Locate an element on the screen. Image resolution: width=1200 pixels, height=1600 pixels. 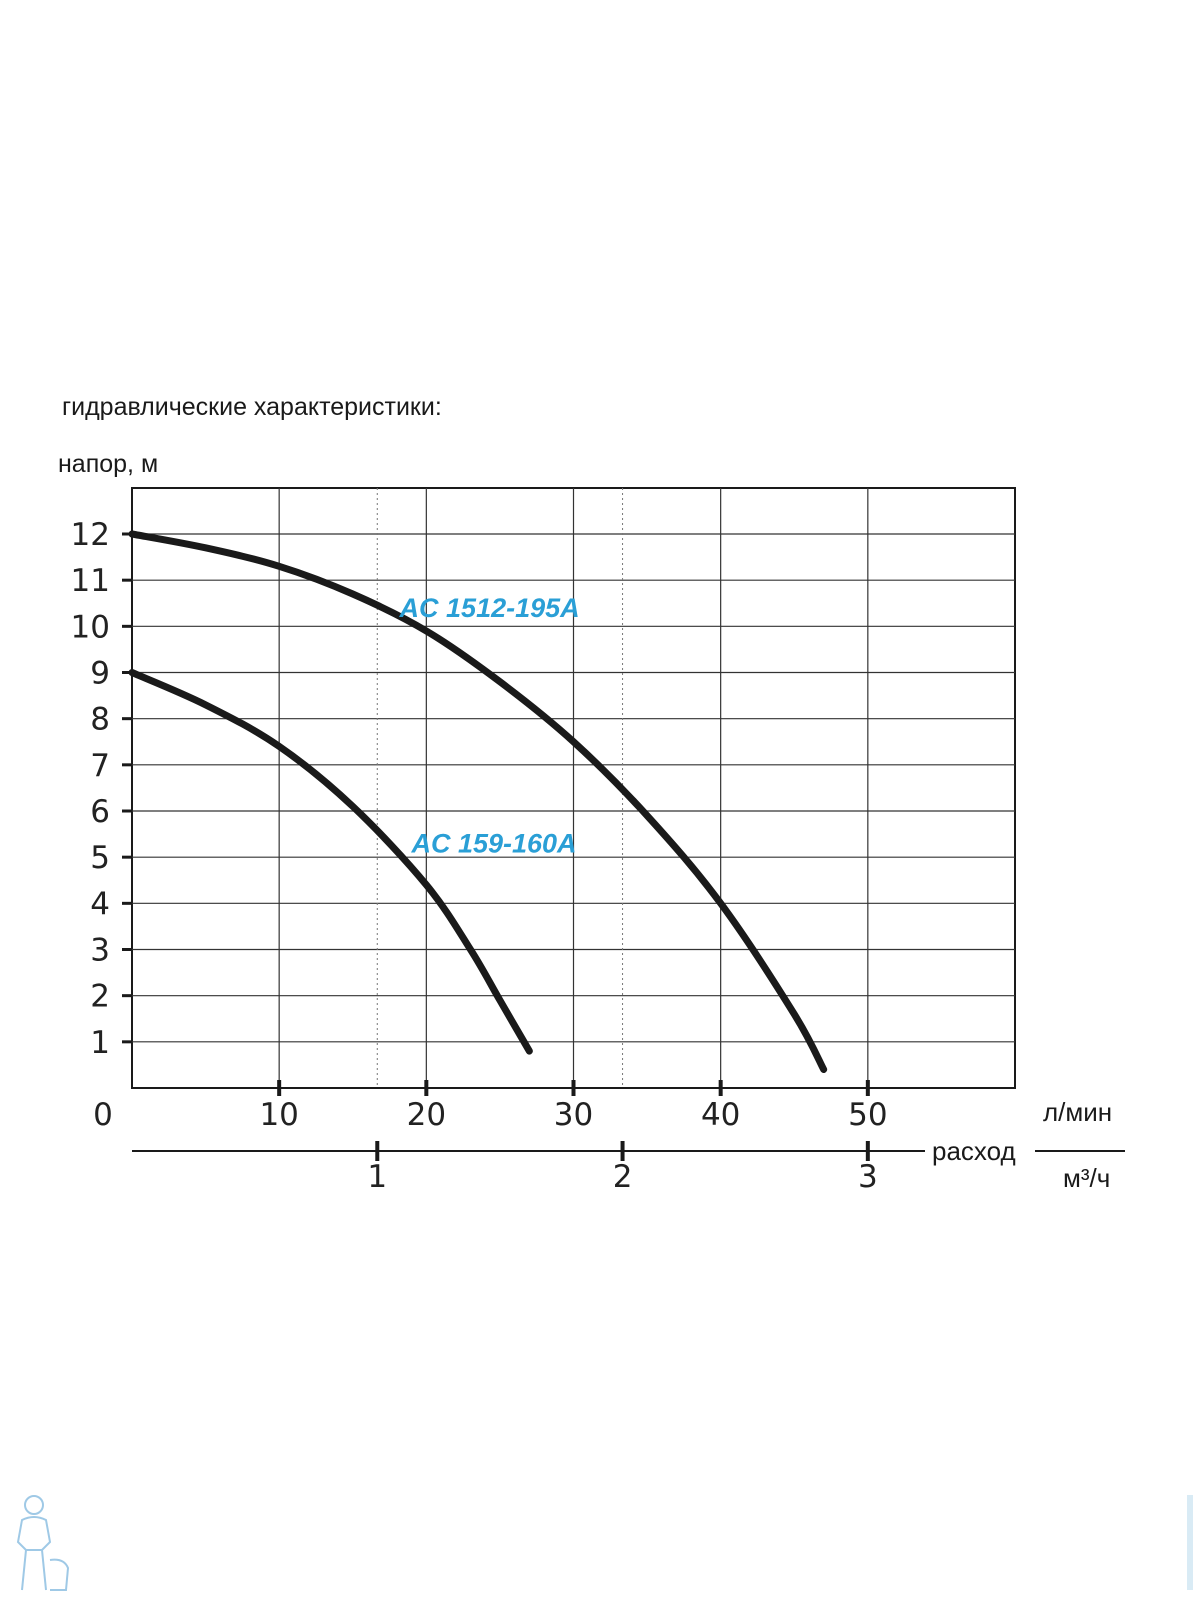
mascot-watermark-icon is located at coordinates (43, 1543).